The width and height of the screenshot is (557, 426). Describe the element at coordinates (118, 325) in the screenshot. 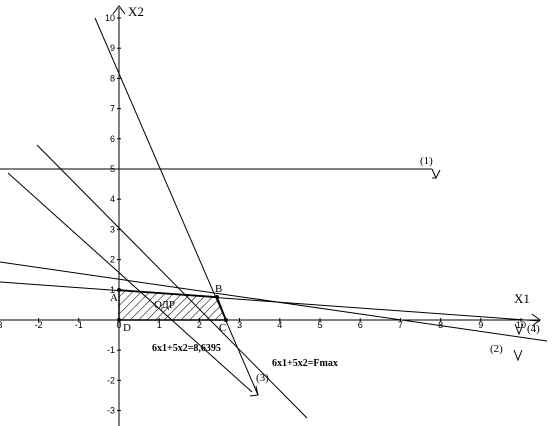

I see `x-tick-label: 0` at that location.